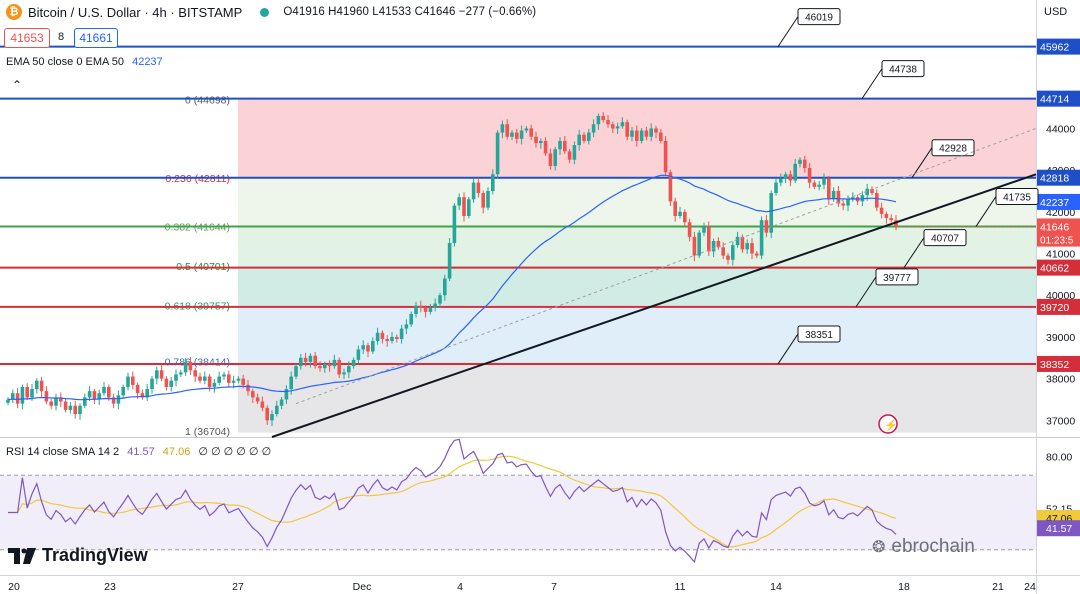 This screenshot has width=1080, height=594. What do you see at coordinates (776, 587) in the screenshot?
I see `x-tick-label: 14` at bounding box center [776, 587].